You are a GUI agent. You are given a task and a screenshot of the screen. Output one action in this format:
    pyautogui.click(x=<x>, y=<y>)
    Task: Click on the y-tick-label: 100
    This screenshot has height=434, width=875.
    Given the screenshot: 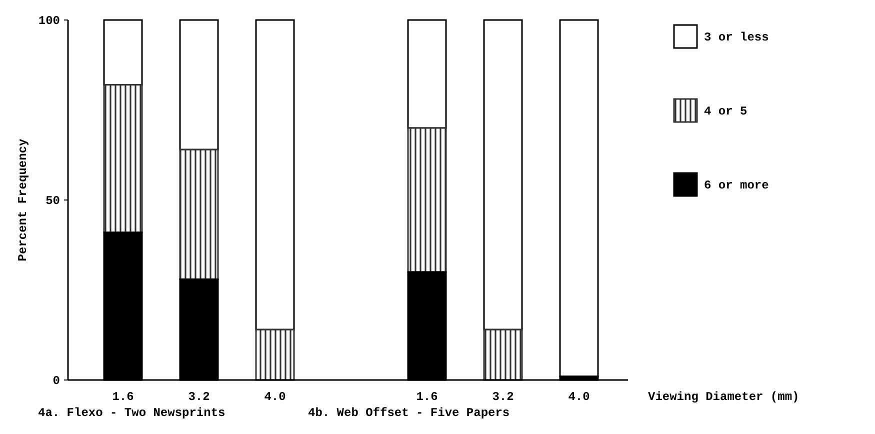 What is the action you would take?
    pyautogui.click(x=49, y=21)
    